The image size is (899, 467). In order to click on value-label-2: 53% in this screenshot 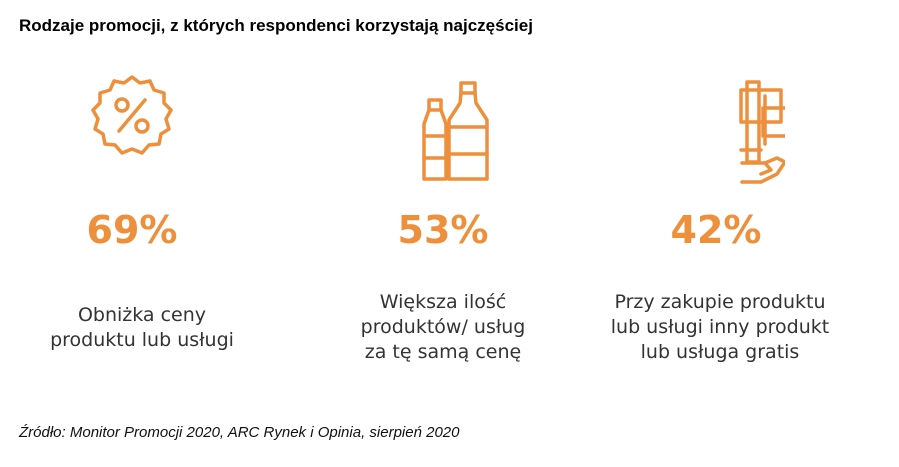, I will do `click(443, 230)`.